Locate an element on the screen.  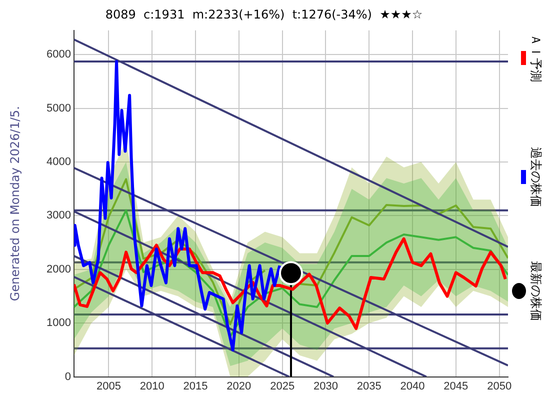
legend-label: 過去の株価 is located at coordinates (536, 177).